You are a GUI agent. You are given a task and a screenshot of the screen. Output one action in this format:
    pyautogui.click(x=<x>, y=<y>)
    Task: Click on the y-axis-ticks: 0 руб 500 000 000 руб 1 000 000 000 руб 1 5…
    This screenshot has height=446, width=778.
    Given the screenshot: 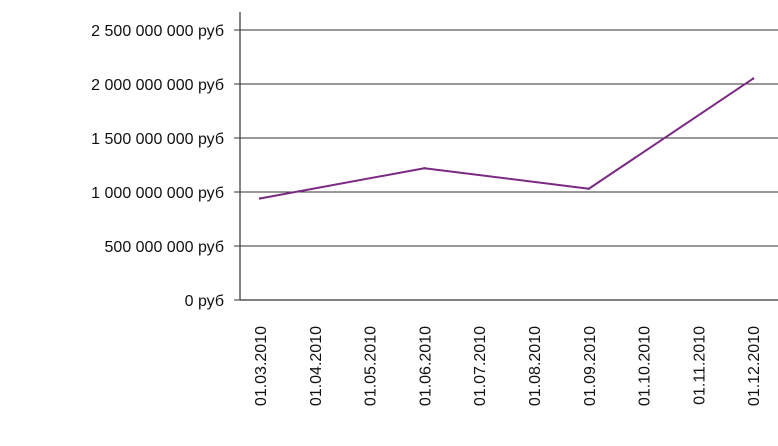 What is the action you would take?
    pyautogui.click(x=165, y=166)
    